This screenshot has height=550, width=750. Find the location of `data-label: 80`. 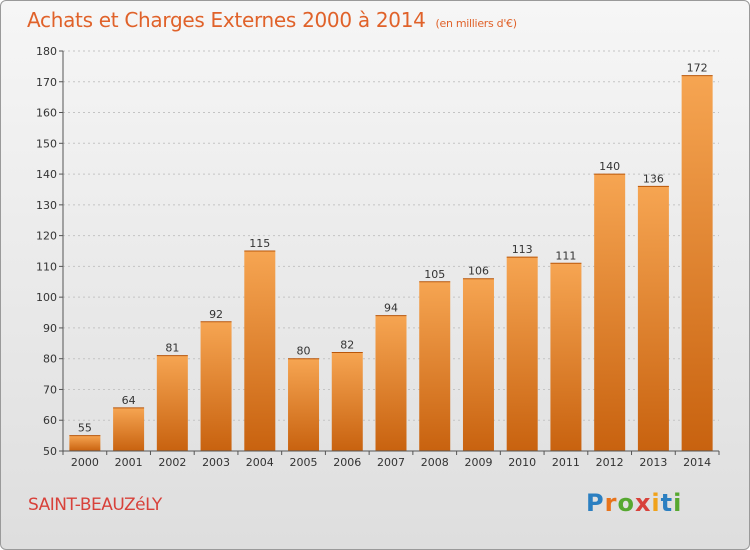

data-label: 80 is located at coordinates (304, 351).